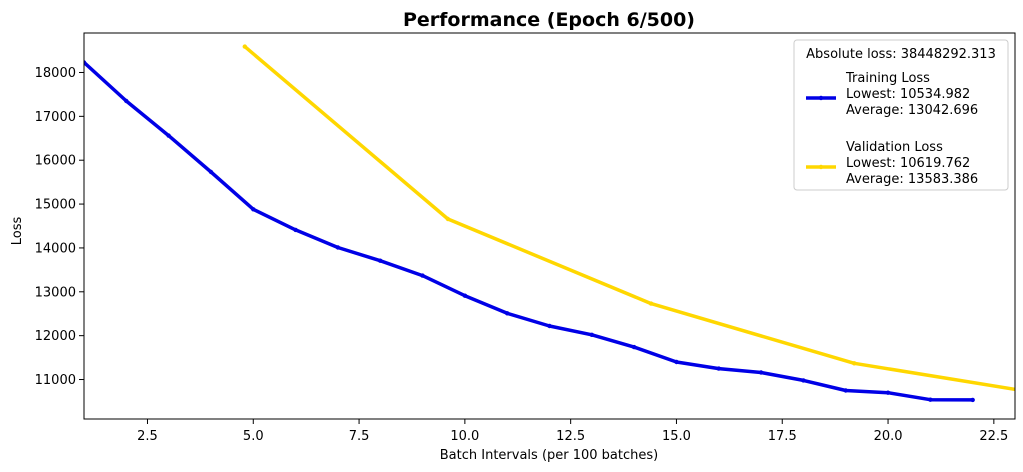 This screenshot has width=1023, height=472. Describe the element at coordinates (782, 436) in the screenshot. I see `x-tick-label: 17.5` at that location.